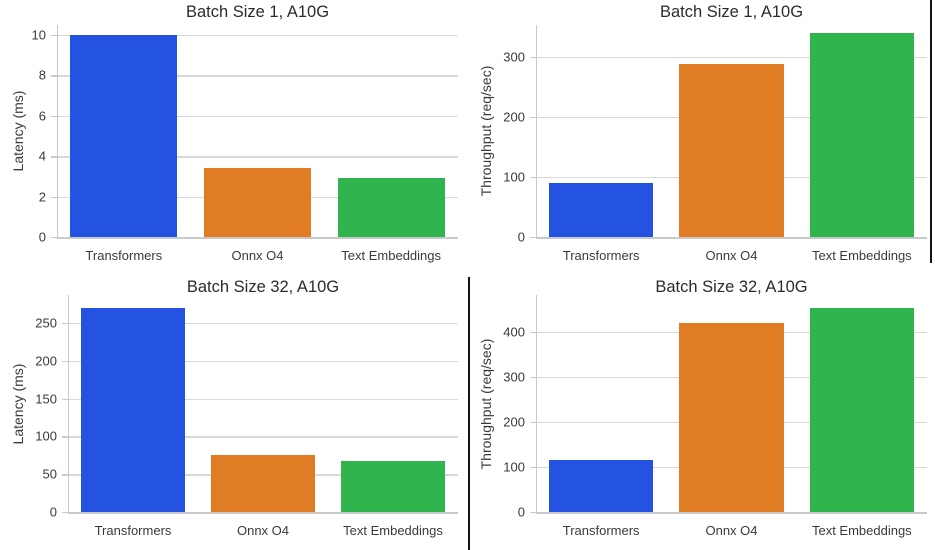 This screenshot has width=935, height=550. I want to click on y-tick-label: 50, so click(49, 474).